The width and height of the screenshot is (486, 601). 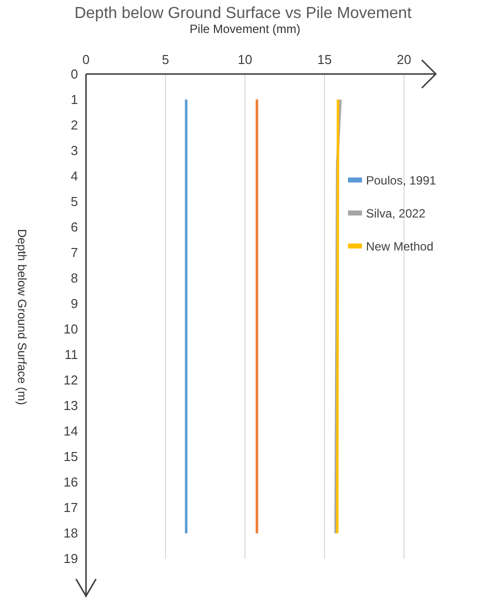 I want to click on x-tick-label: 10, so click(x=245, y=59).